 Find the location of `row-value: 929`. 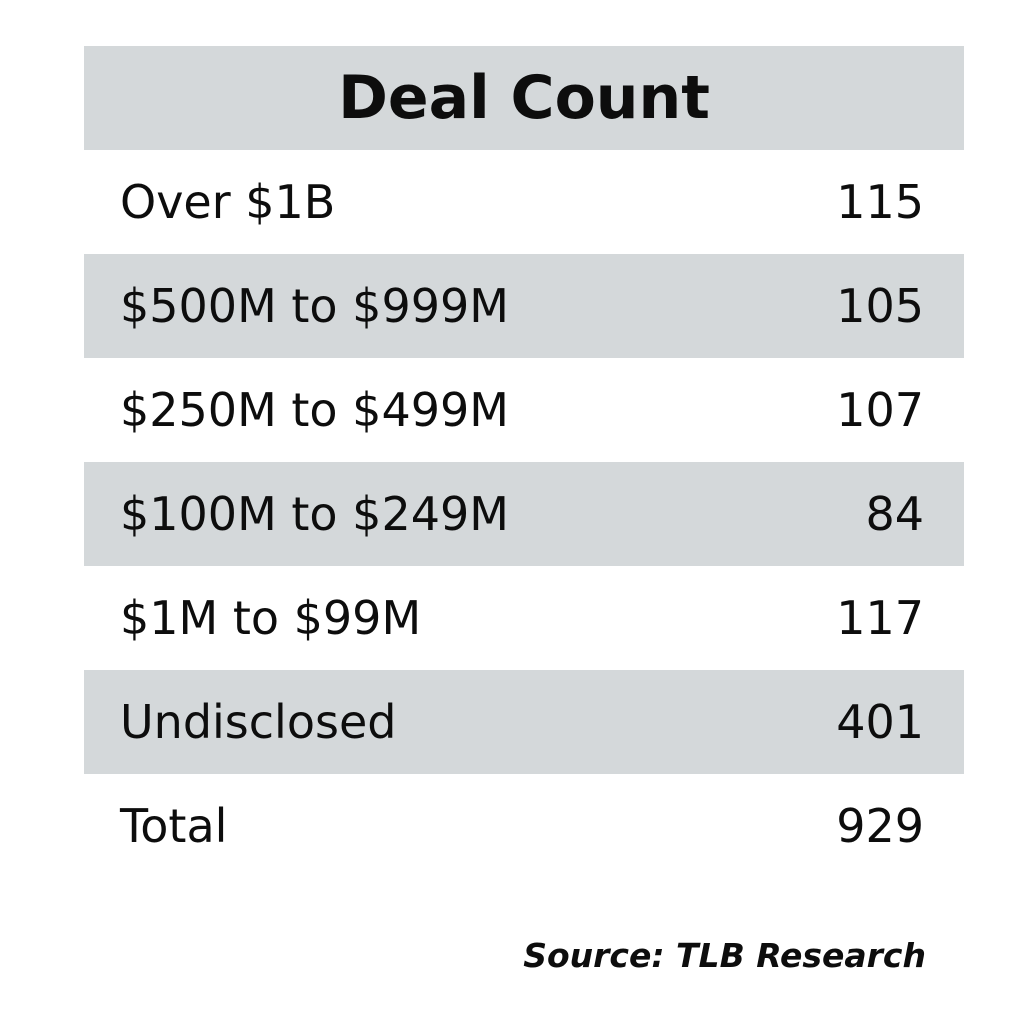

row-value: 929 is located at coordinates (880, 826).